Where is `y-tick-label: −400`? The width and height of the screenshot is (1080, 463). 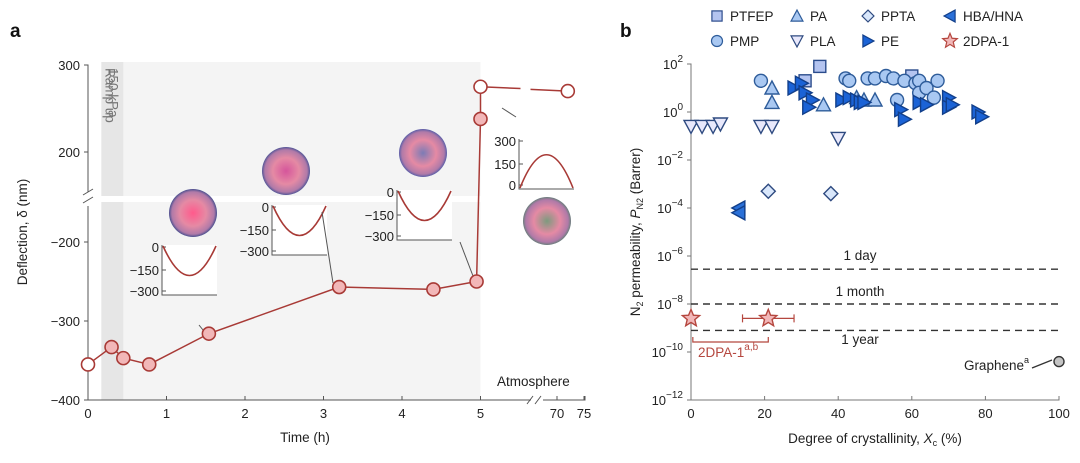
y-tick-label: −400 is located at coordinates (65, 400).